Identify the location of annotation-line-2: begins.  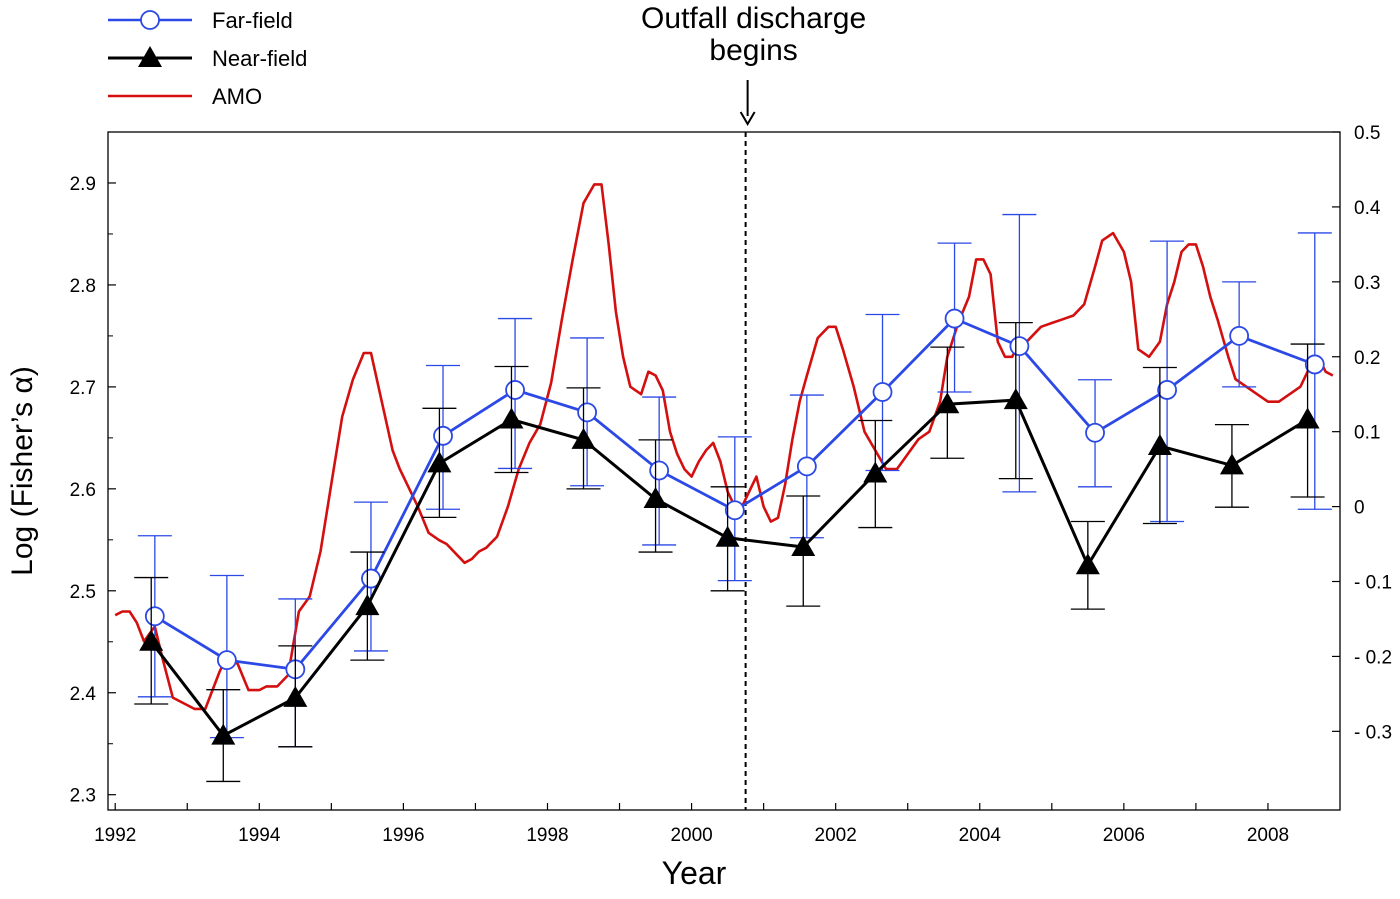
(753, 50).